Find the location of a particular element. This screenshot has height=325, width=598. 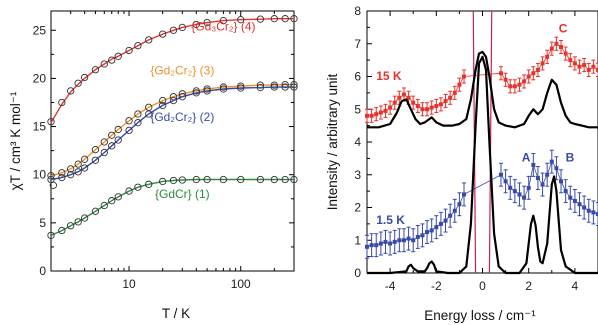

right-x-tick-label: -4 is located at coordinates (390, 286).